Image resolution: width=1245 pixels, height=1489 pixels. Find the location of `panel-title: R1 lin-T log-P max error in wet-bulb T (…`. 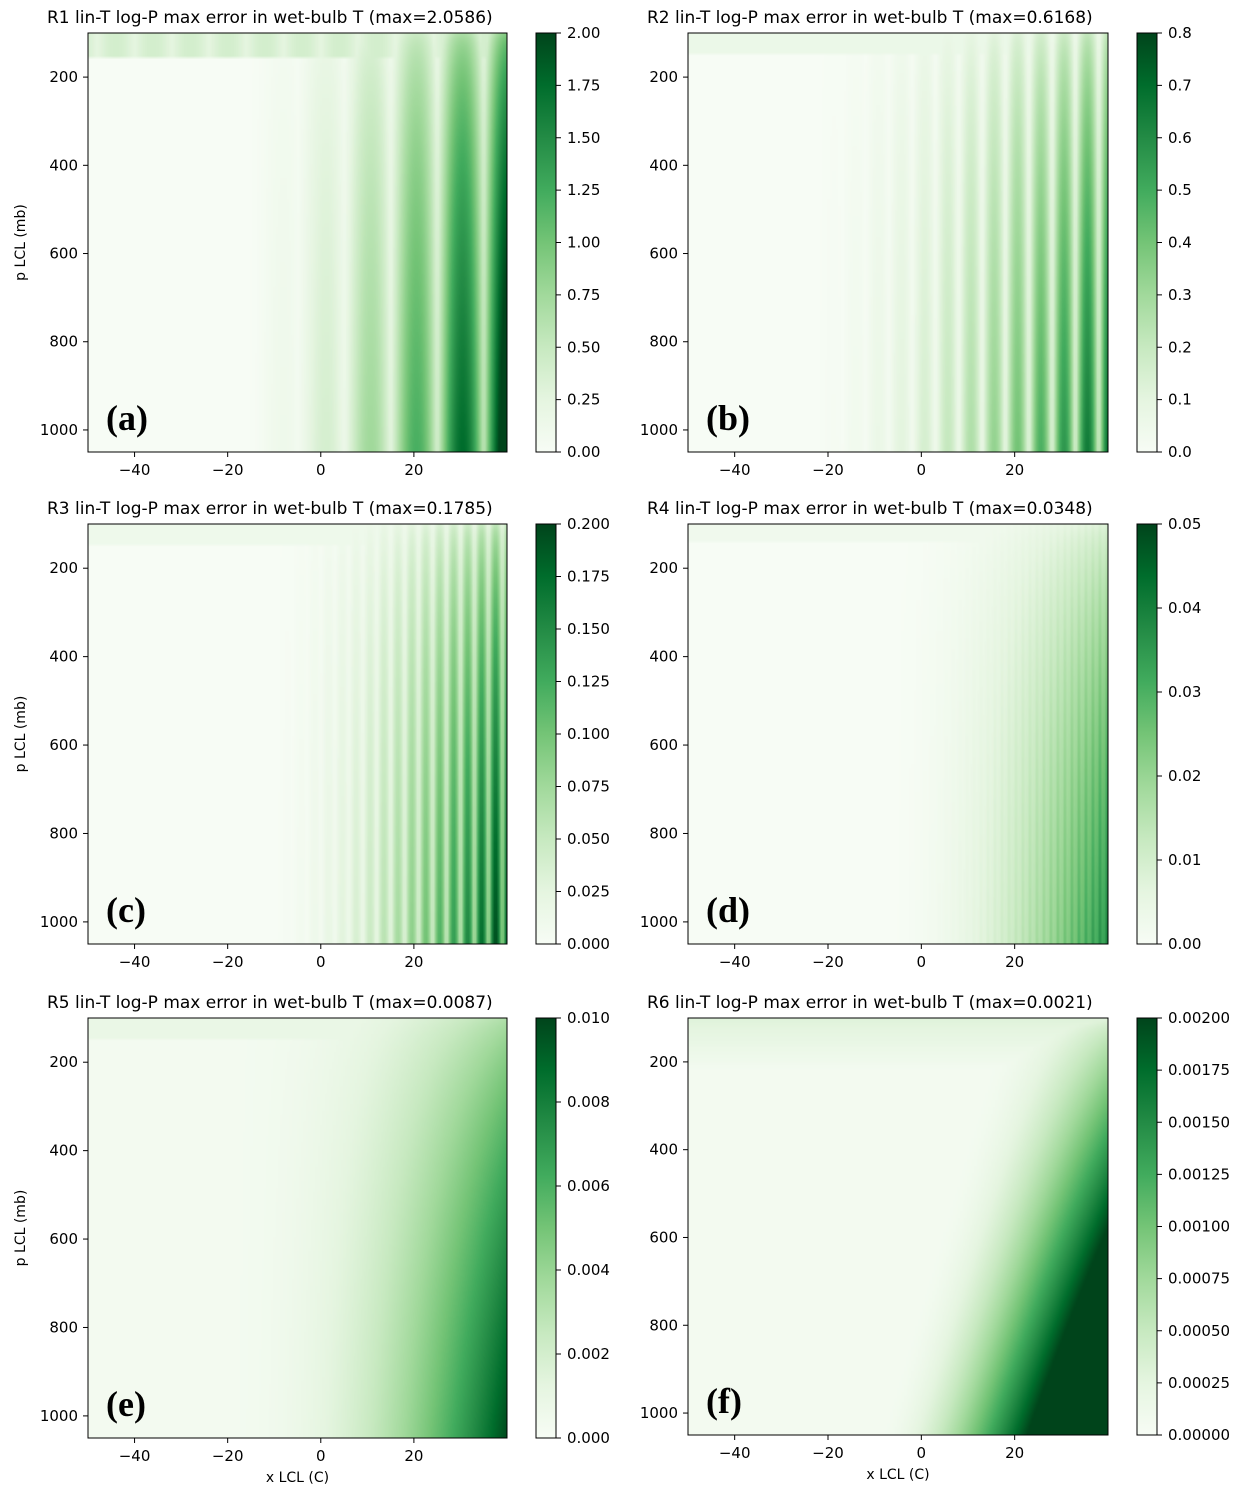

panel-title: R1 lin-T log-P max error in wet-bulb T (… is located at coordinates (270, 18).